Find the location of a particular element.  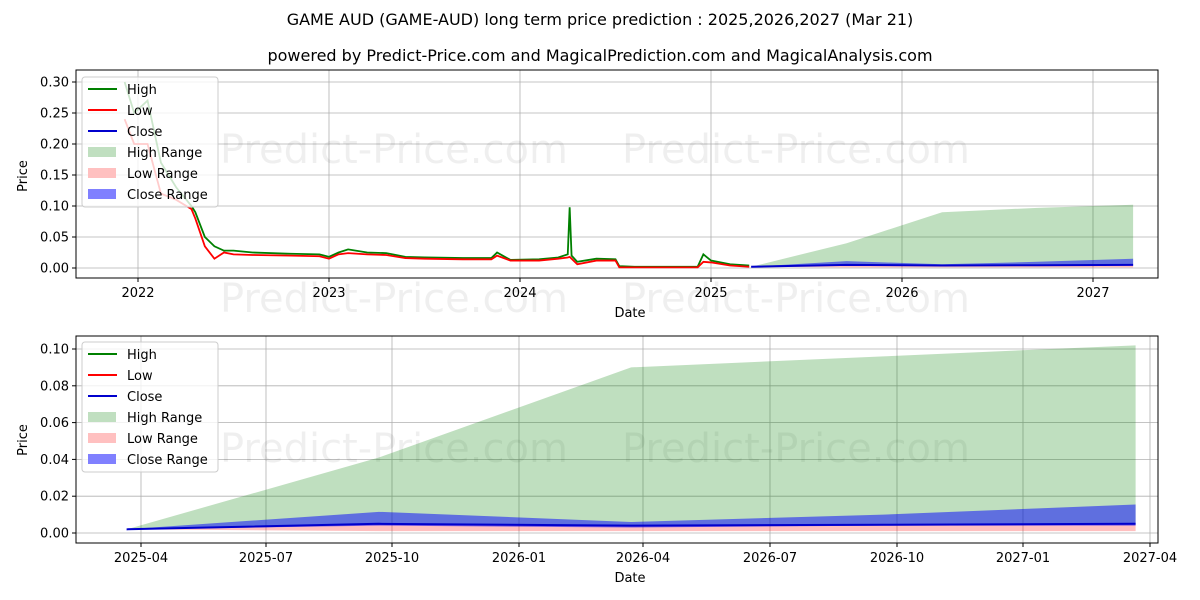

xtick-label: 2022 is located at coordinates (137, 293).